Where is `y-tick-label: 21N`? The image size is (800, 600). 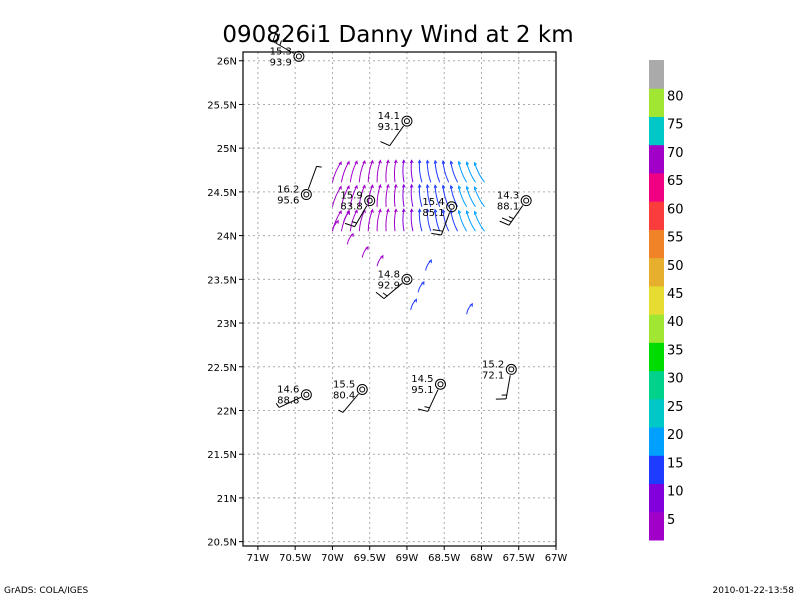
y-tick-label: 21N is located at coordinates (227, 499).